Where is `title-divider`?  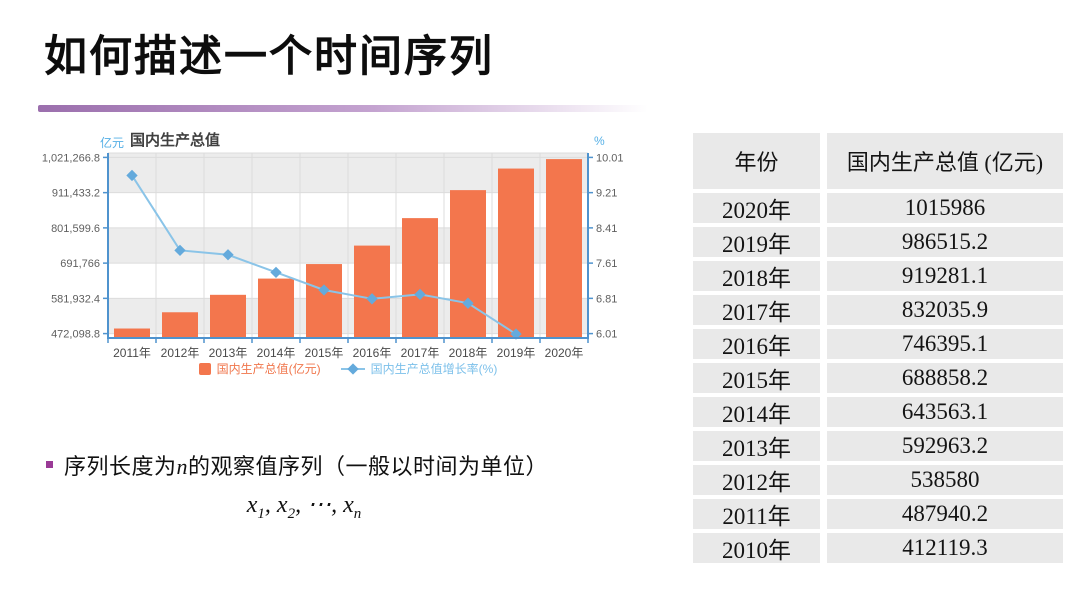
title-divider is located at coordinates (343, 108).